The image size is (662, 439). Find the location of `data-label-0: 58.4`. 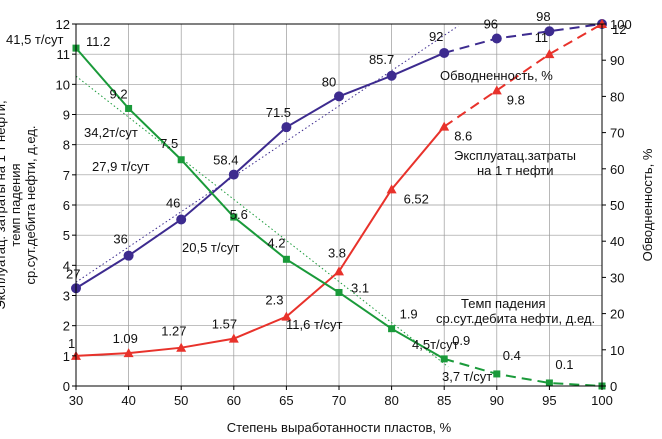

data-label-0: 58.4 is located at coordinates (225, 160).